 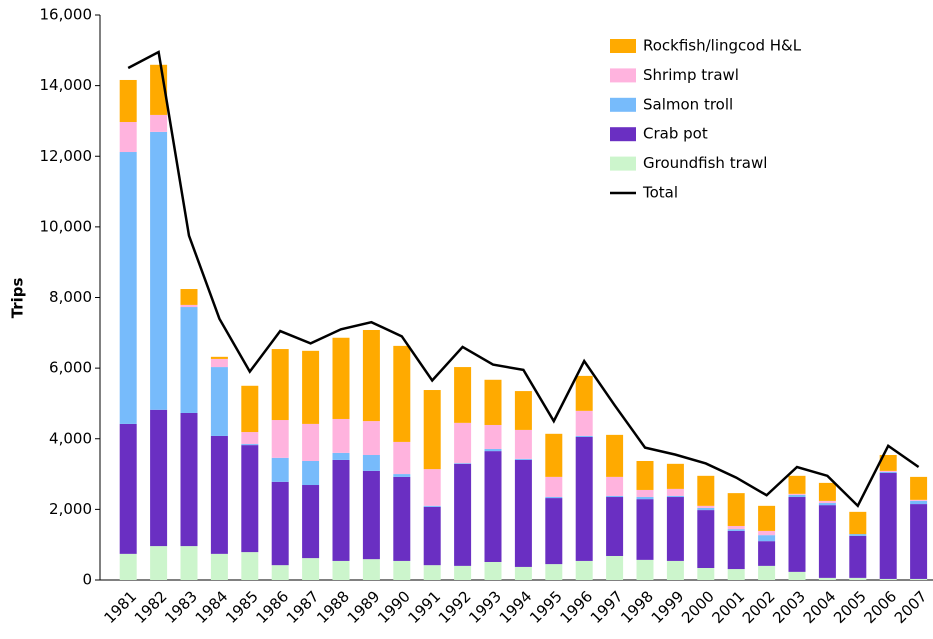 What do you see at coordinates (394, 607) in the screenshot?
I see `x-tick-label: 1990` at bounding box center [394, 607].